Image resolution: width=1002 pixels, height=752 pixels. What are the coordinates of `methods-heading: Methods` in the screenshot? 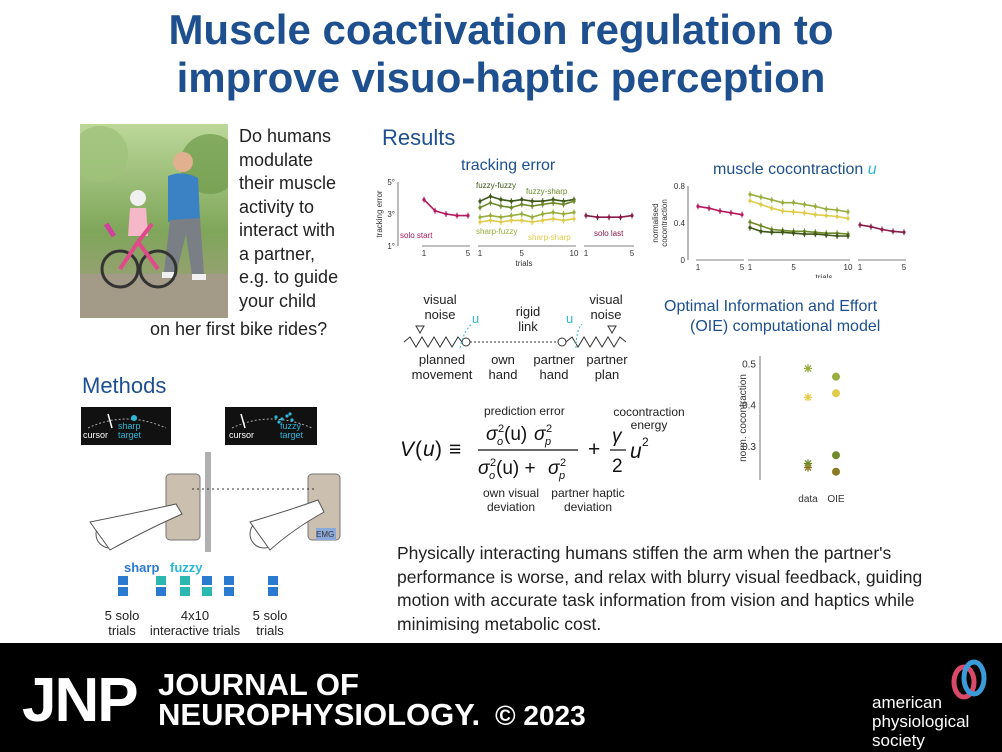 It's located at (124, 385).